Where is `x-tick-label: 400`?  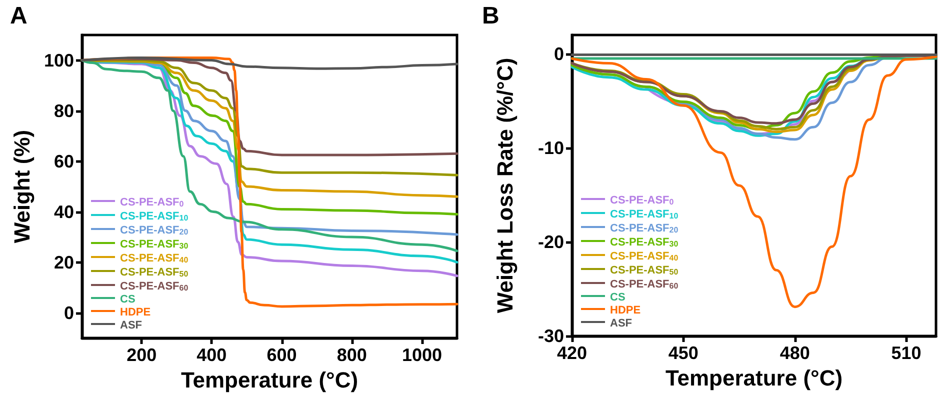 x-tick-label: 400 is located at coordinates (211, 355).